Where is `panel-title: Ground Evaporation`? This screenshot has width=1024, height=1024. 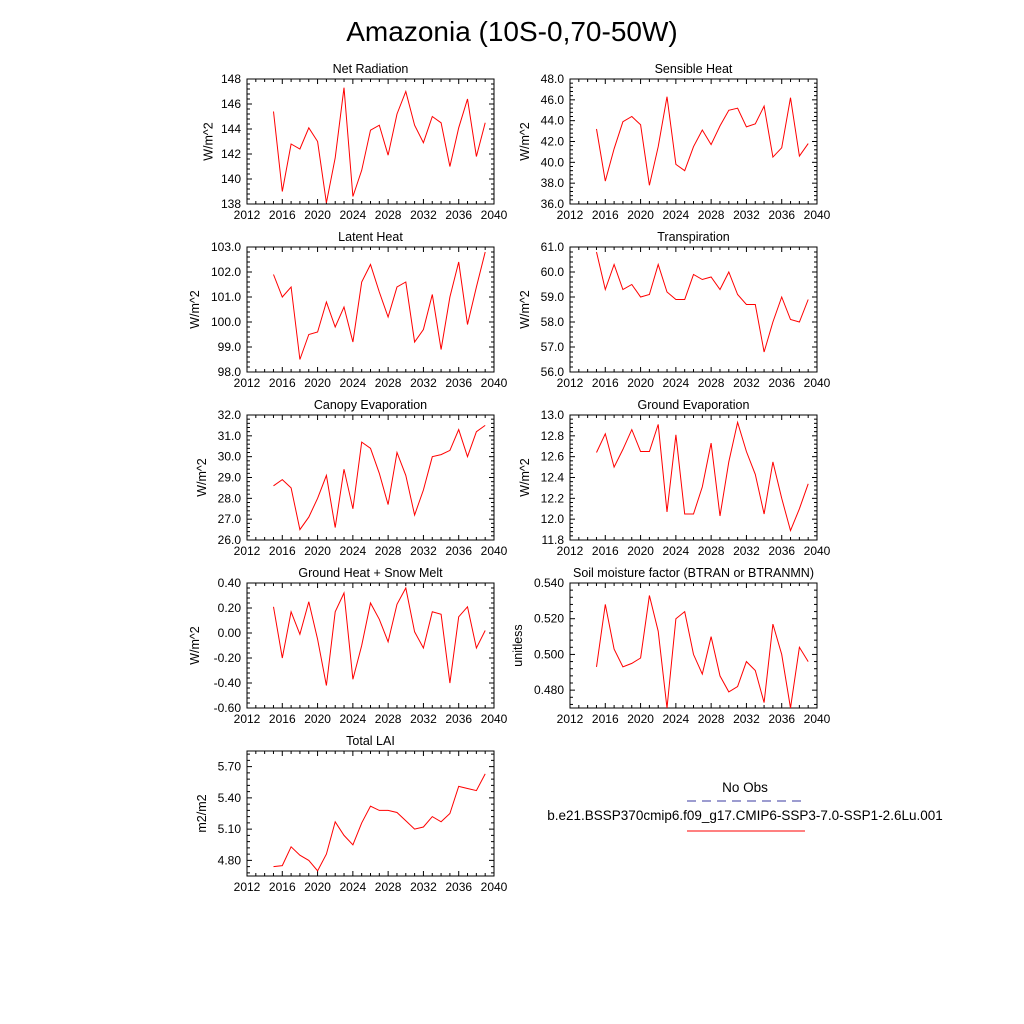
panel-title: Ground Evaporation is located at coordinates (694, 405).